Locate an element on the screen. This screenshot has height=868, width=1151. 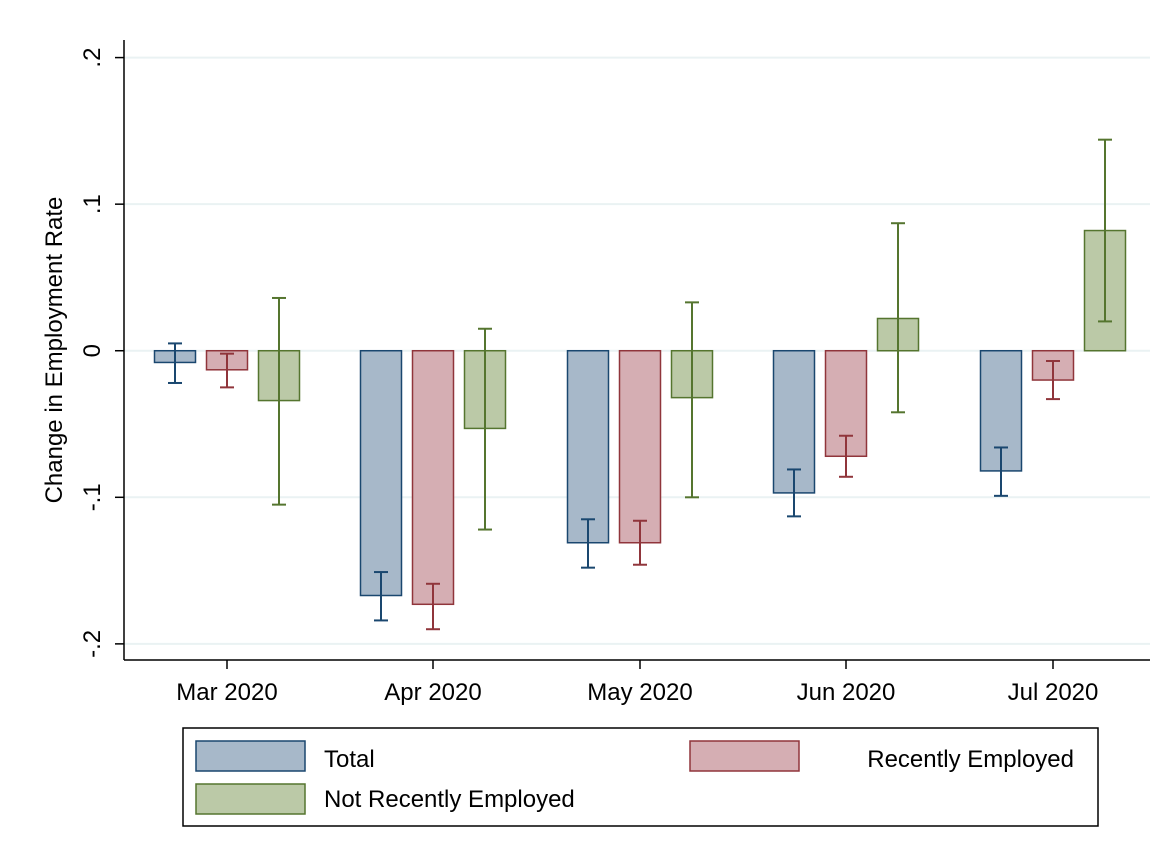
y-tick-label: .1 is located at coordinates (92, 204).